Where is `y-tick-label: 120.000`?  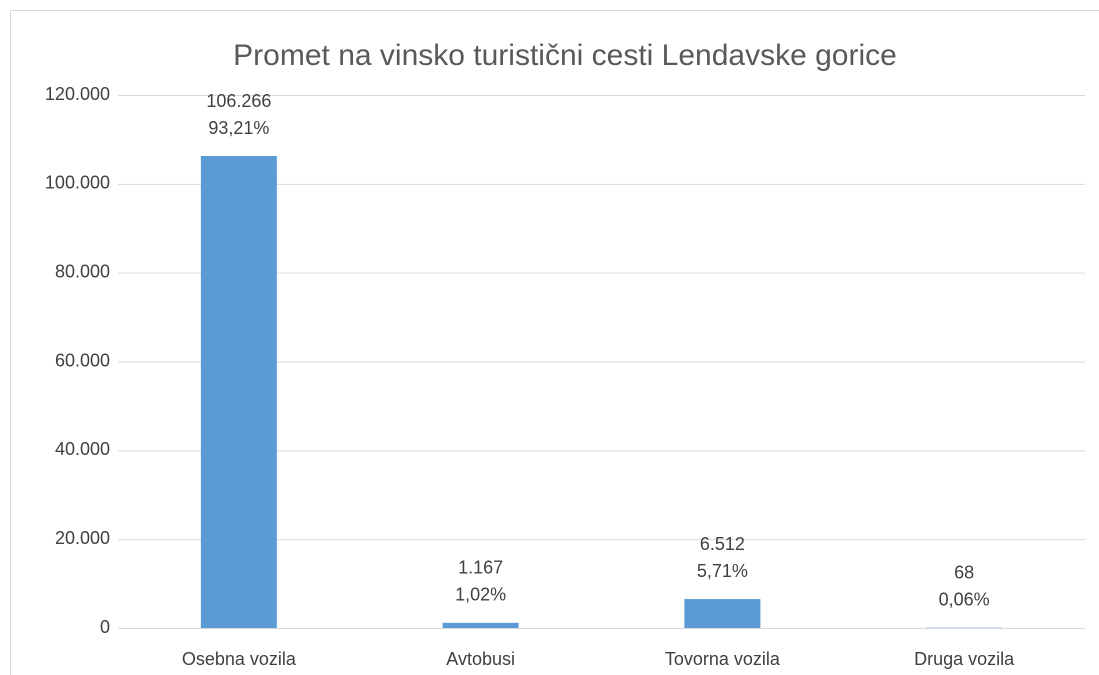 y-tick-label: 120.000 is located at coordinates (77, 94).